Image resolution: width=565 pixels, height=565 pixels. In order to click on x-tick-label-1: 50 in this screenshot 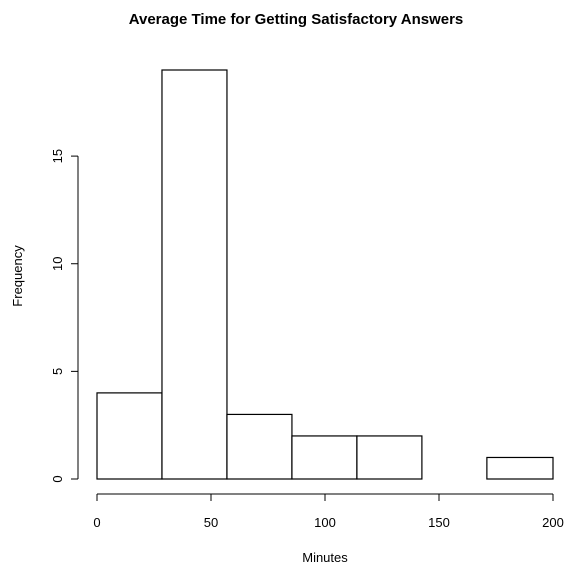, I will do `click(211, 522)`.